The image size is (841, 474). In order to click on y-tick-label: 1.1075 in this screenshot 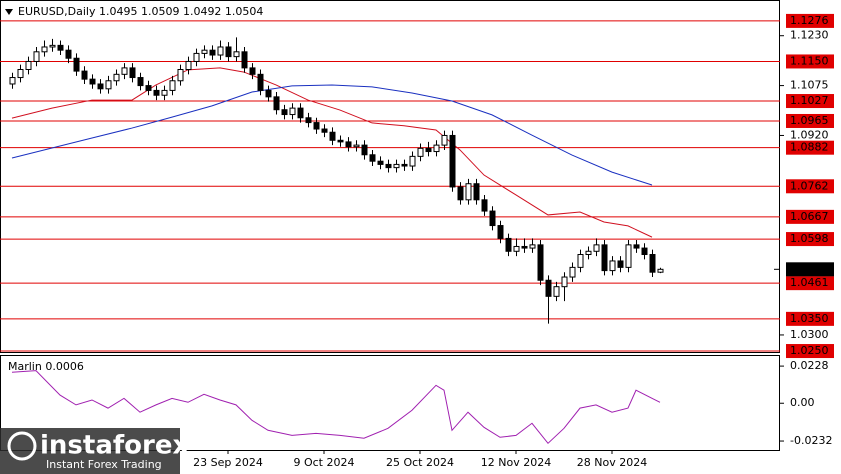, I will do `click(809, 85)`.